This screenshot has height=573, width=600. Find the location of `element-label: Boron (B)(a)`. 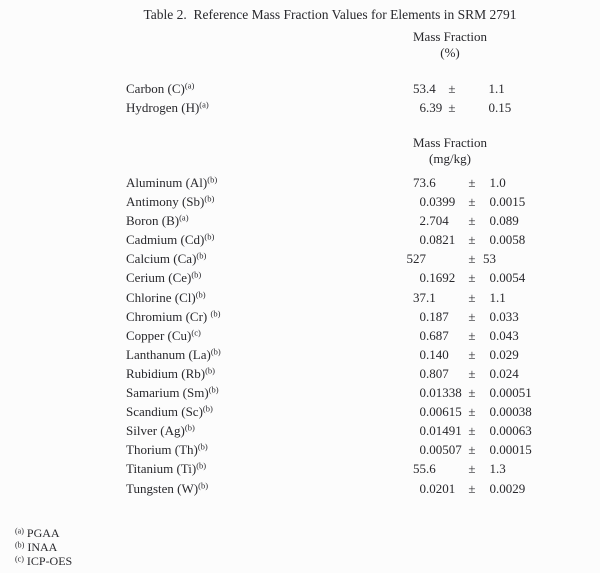

element-label: Boron (B)(a) is located at coordinates (262, 220).